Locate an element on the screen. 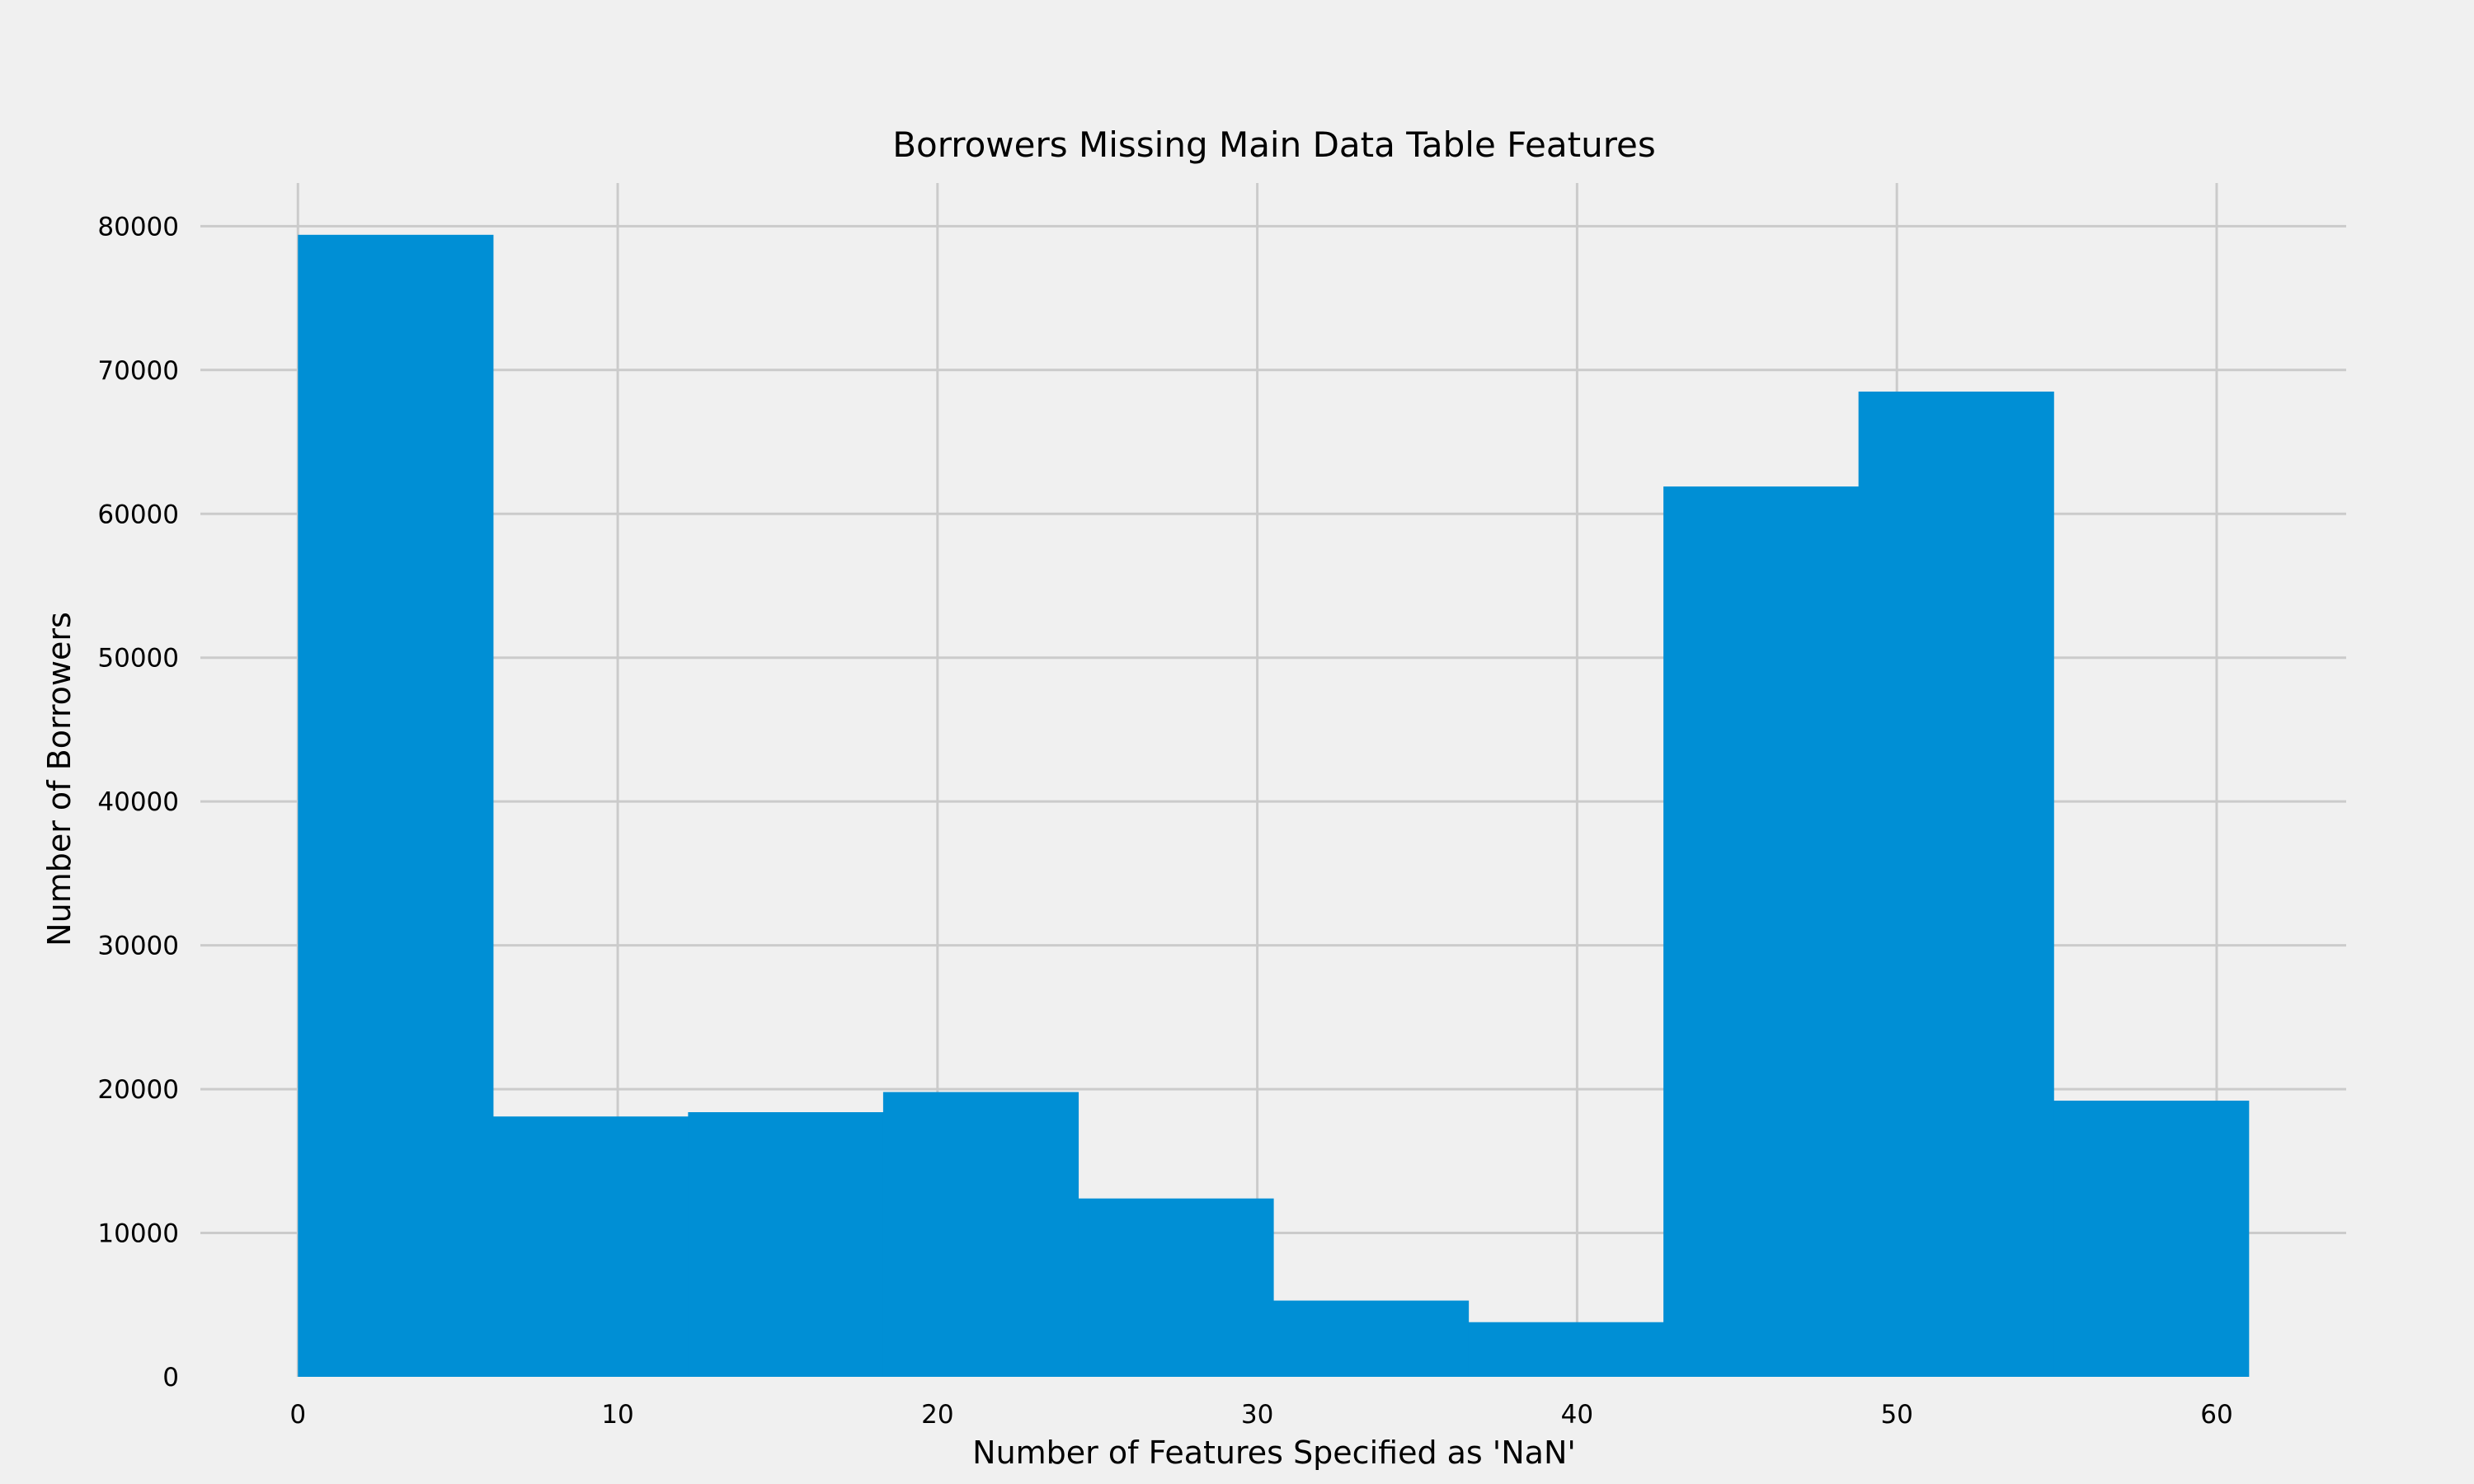  x-tick-label: 60 is located at coordinates (2216, 1415).